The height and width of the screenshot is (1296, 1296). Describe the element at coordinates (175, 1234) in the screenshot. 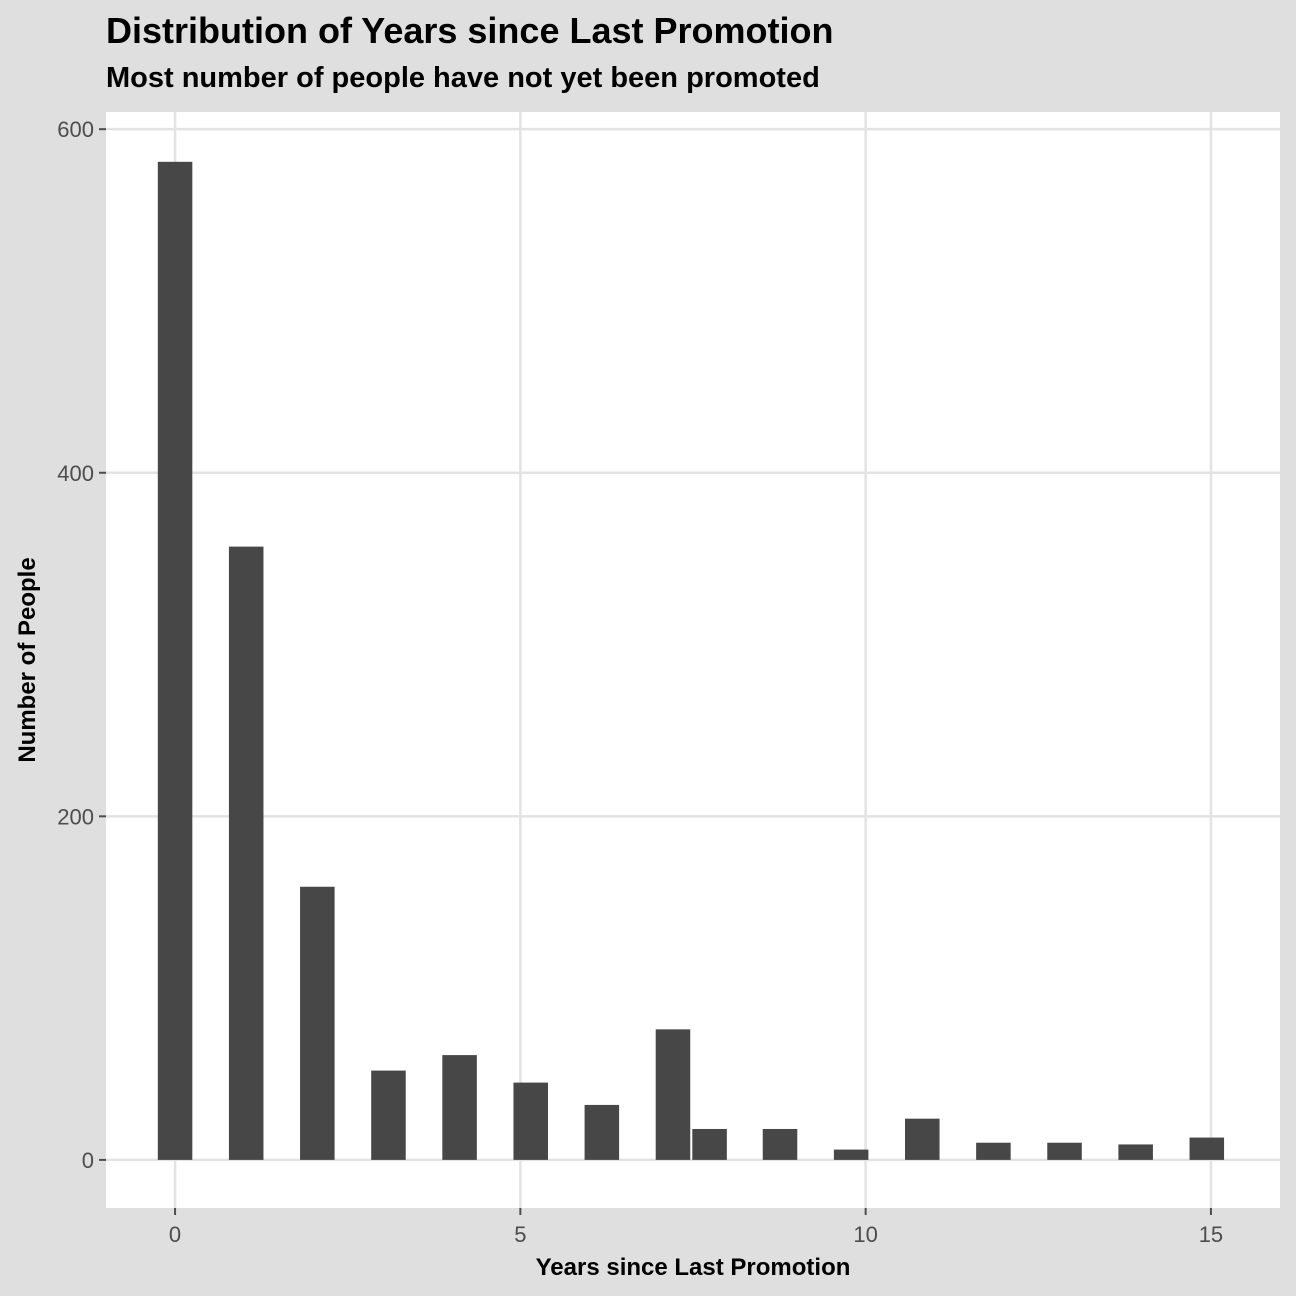

I see `x-tick-label: 0` at that location.